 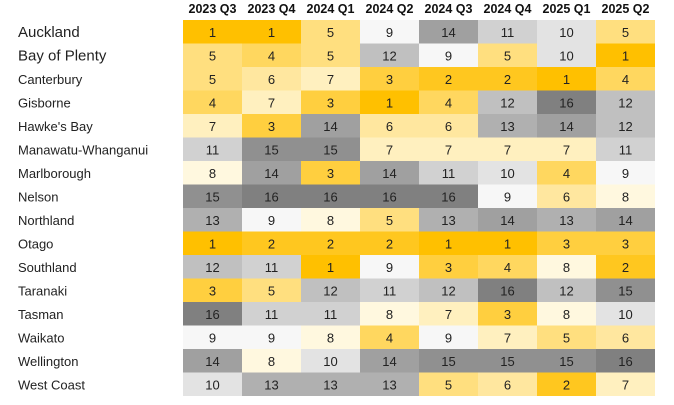 I want to click on row-label: Hawke's Bay, so click(x=55, y=126).